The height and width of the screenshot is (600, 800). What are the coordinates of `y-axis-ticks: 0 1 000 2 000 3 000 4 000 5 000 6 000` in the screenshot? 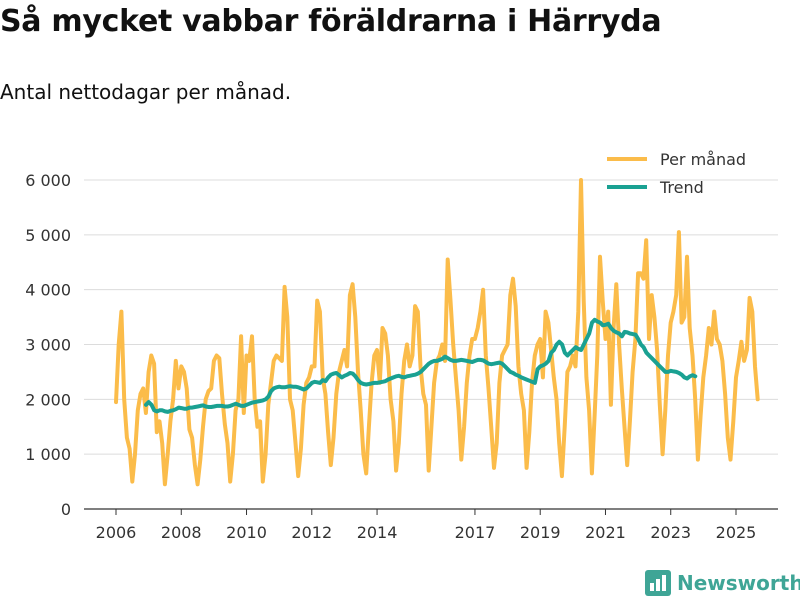 It's located at (48, 345).